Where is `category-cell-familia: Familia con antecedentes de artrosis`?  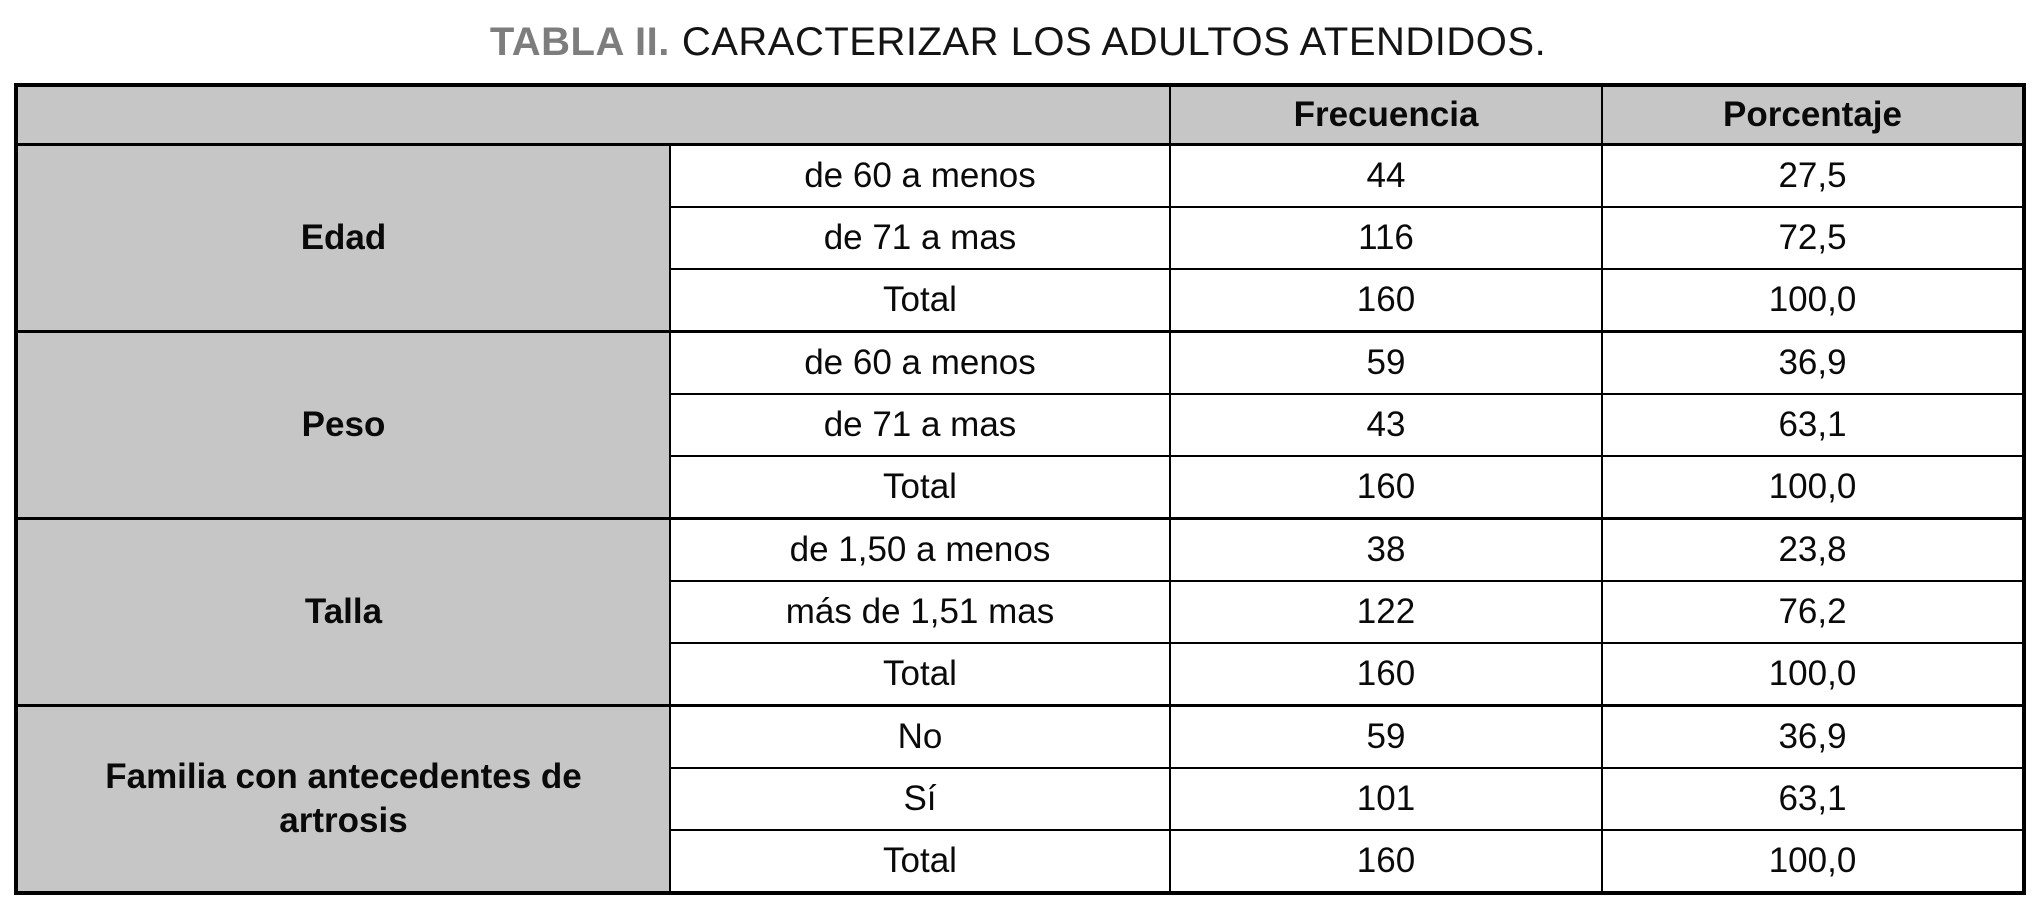 category-cell-familia: Familia con antecedentes de artrosis is located at coordinates (343, 799).